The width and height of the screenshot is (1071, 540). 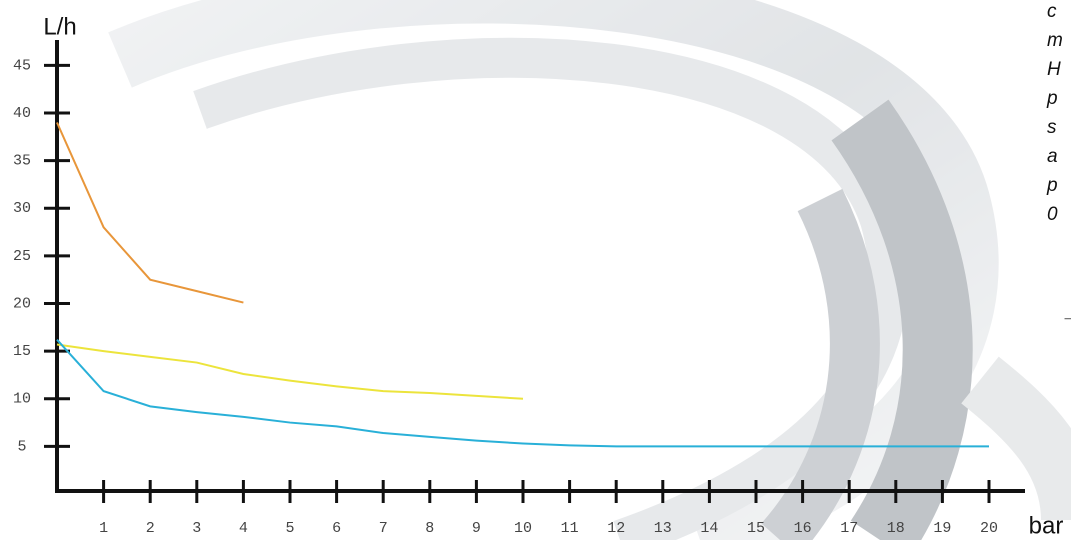 I want to click on y-tick-label: 30, so click(x=22, y=208).